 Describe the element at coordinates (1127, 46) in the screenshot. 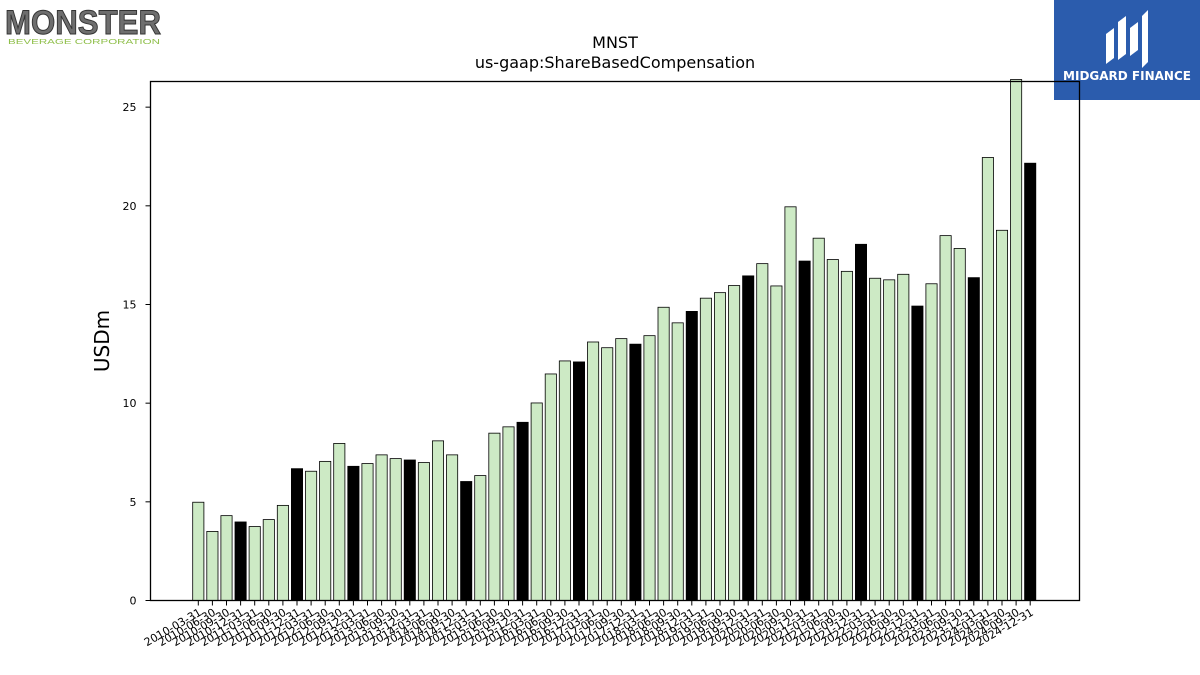

I see `midgard-mark-icon: MIDGARD FINANCE` at that location.